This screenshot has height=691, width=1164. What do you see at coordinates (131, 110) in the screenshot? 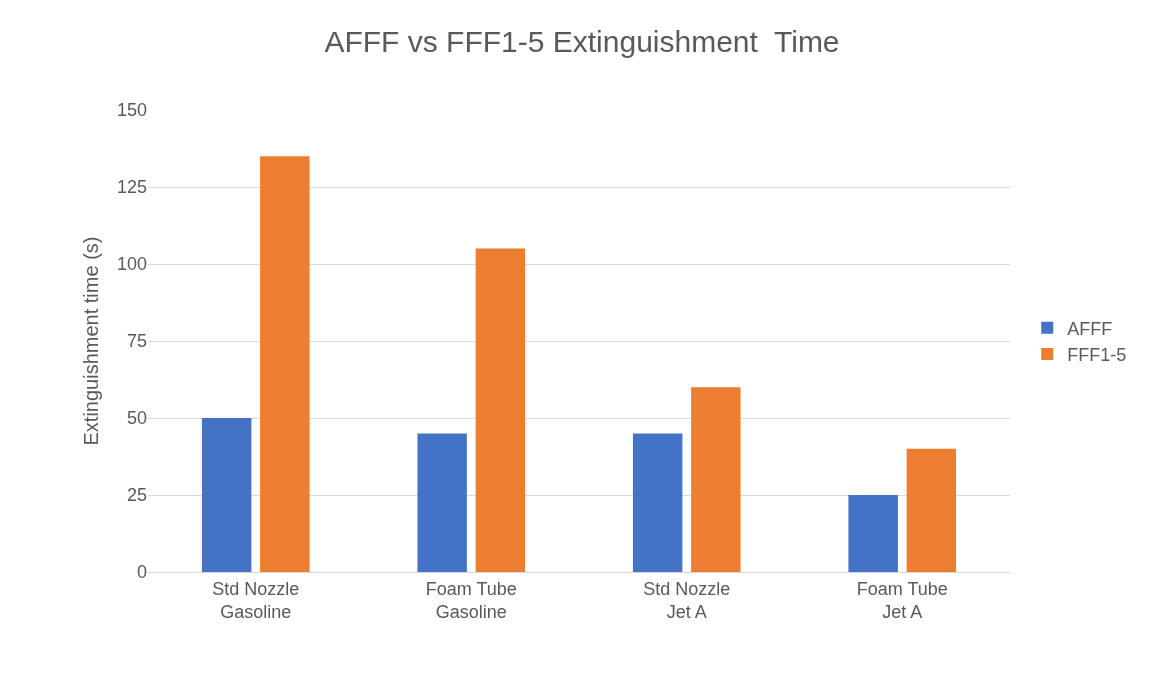
I see `y-tick-label: 150` at bounding box center [131, 110].